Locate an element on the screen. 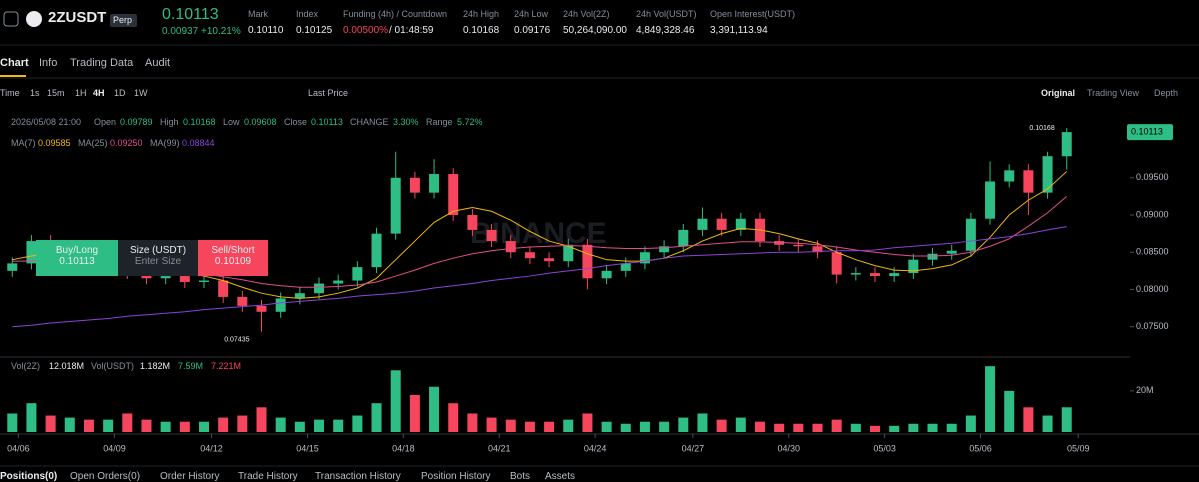 This screenshot has height=482, width=1199. bottom-tab: Positions(0) is located at coordinates (29, 476).